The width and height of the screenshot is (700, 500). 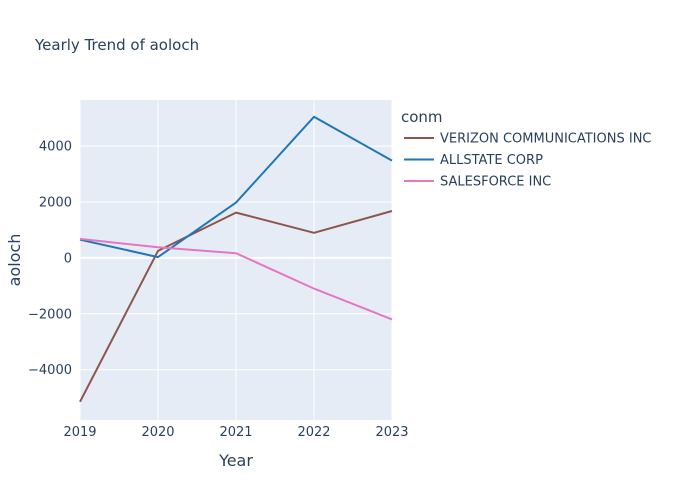 What do you see at coordinates (313, 432) in the screenshot?
I see `x-tick-label: 2022` at bounding box center [313, 432].